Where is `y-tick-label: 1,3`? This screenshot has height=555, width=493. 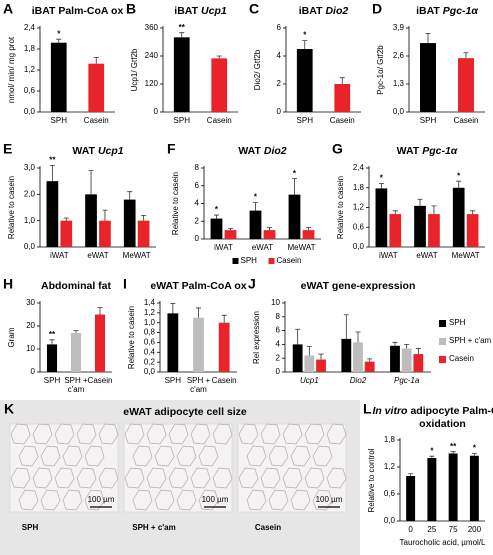
y-tick-label: 1,3 is located at coordinates (399, 83).